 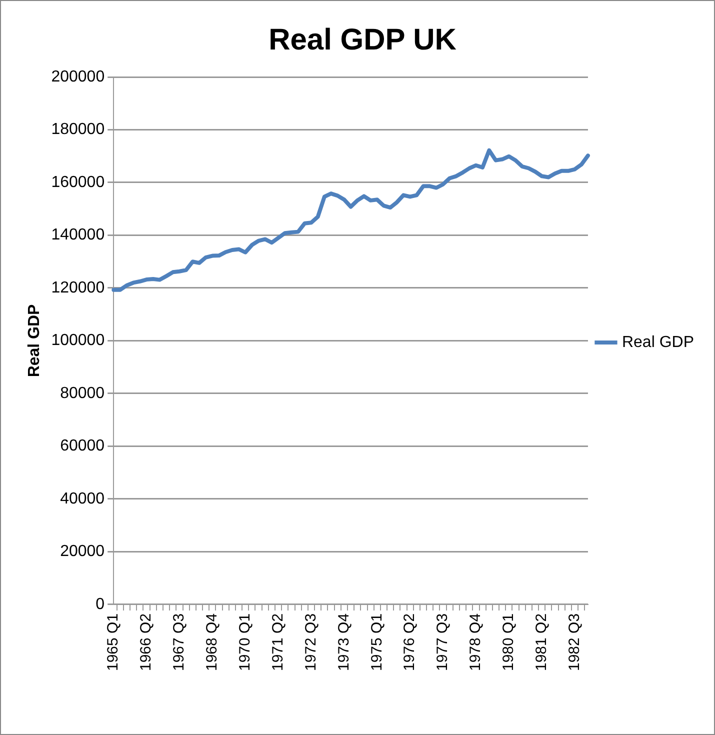 I want to click on chart-title: Real GDP UK, so click(x=362, y=39).